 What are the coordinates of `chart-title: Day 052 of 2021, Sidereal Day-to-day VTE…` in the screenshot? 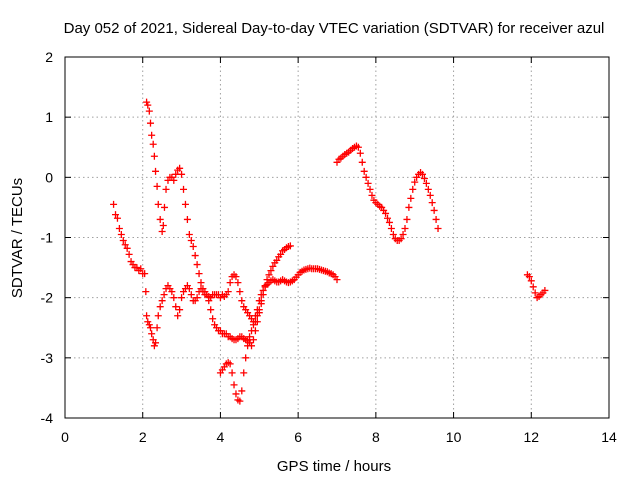 It's located at (334, 28).